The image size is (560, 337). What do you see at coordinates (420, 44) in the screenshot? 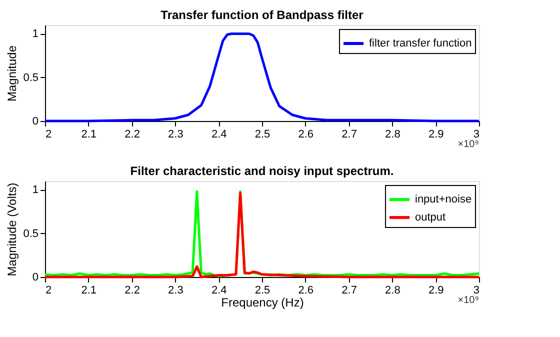
I see `legend-label: filter transfer function` at bounding box center [420, 44].